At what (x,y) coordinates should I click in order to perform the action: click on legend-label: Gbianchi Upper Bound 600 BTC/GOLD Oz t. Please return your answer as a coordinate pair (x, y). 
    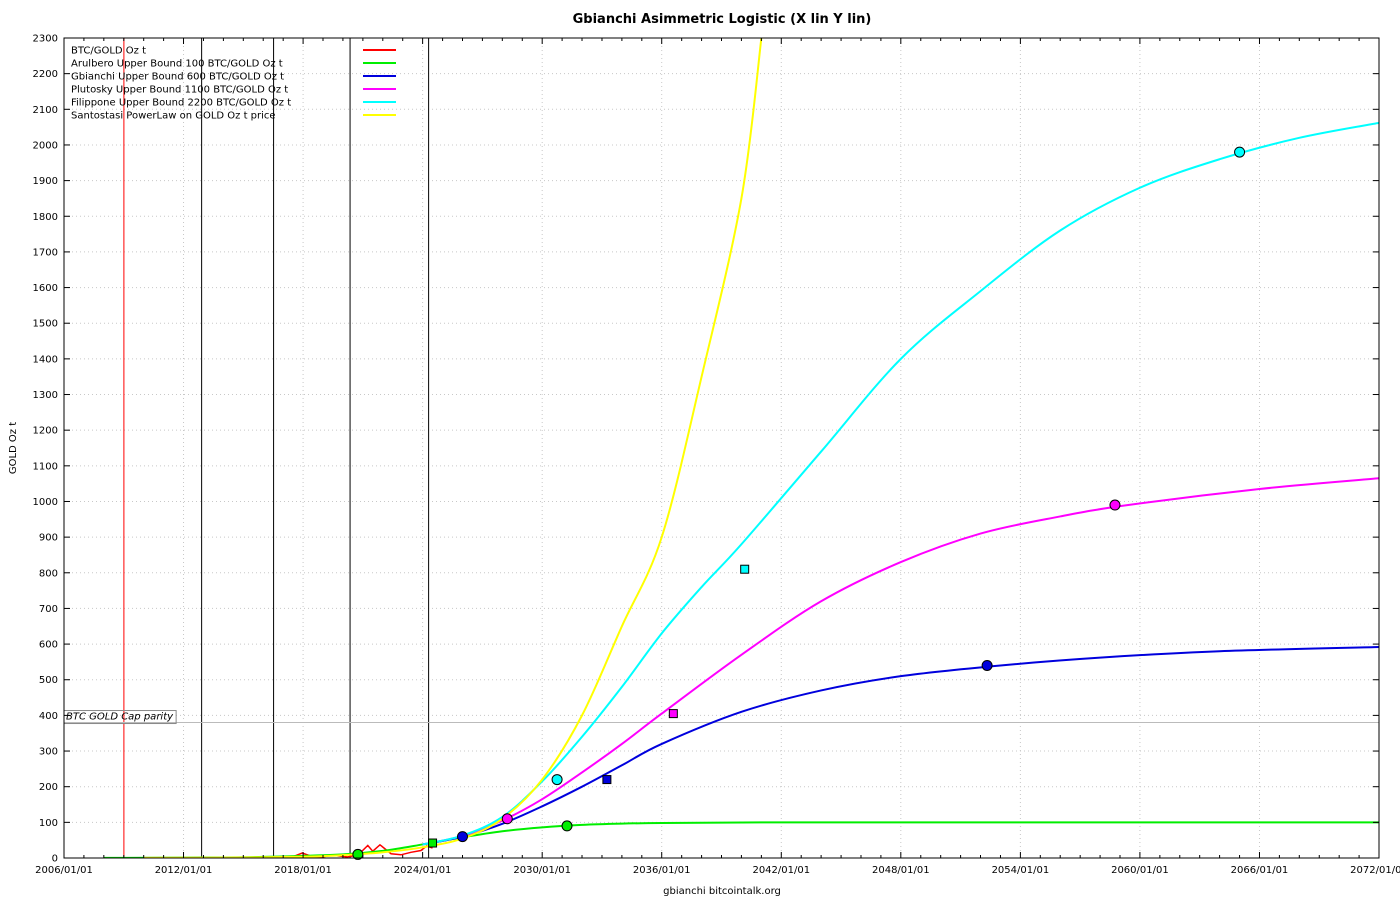
    Looking at the image, I should click on (177, 77).